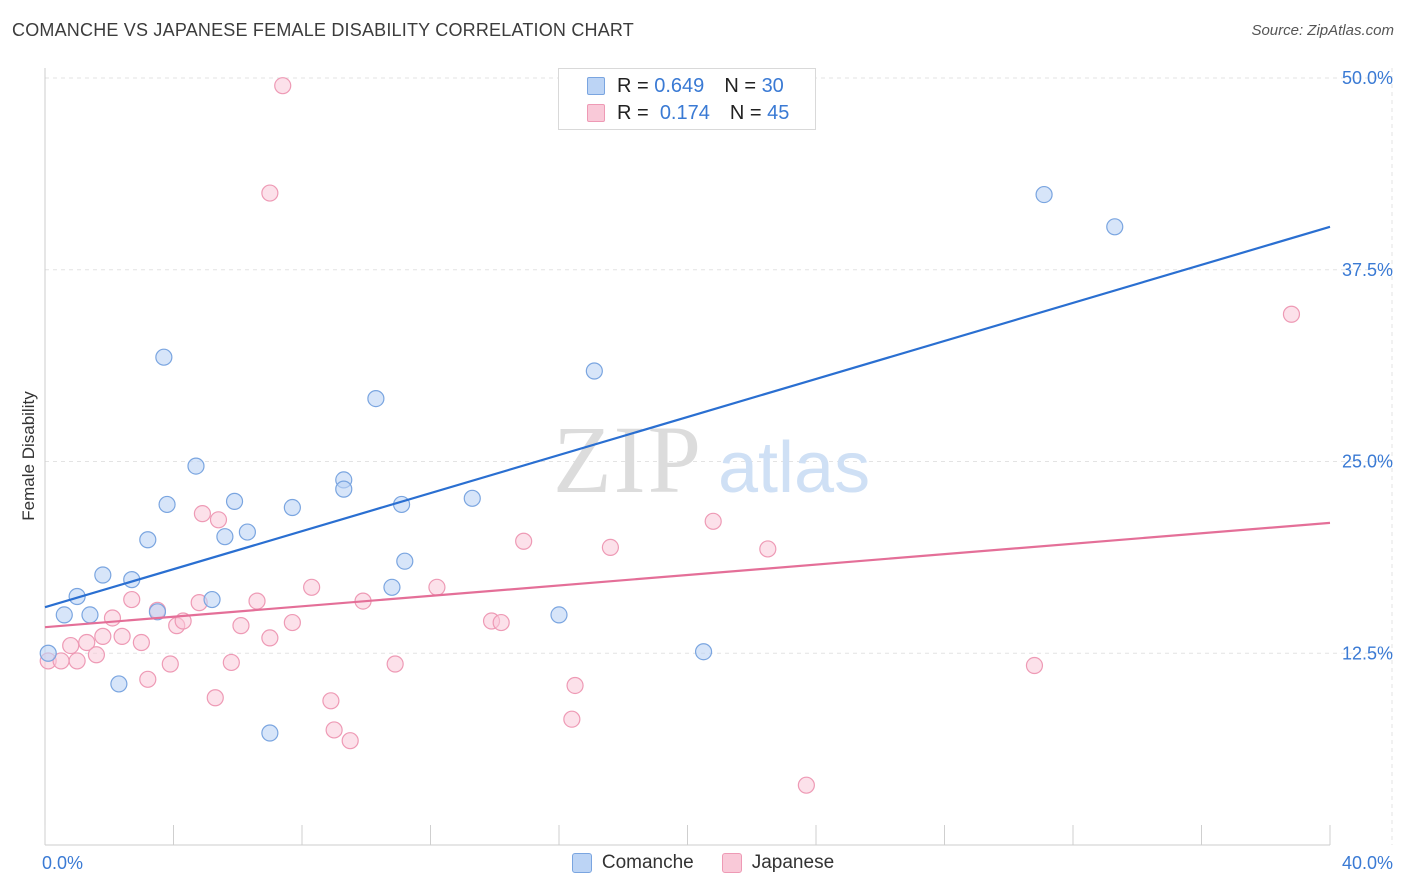 Image resolution: width=1406 pixels, height=892 pixels. Describe the element at coordinates (1367, 365) in the screenshot. I see `y-tick-labels: 12.5% 25.0% 37.5% 50.0%` at that location.